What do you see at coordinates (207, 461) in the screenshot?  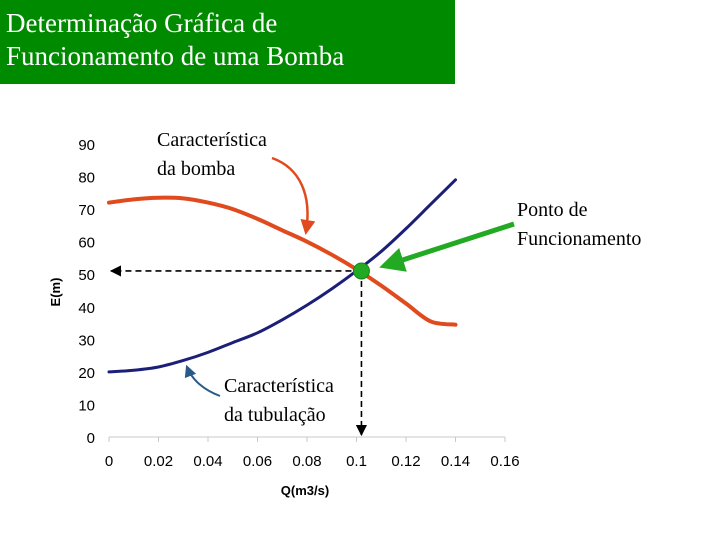 I see `x-tick-label: 0.04` at bounding box center [207, 461].